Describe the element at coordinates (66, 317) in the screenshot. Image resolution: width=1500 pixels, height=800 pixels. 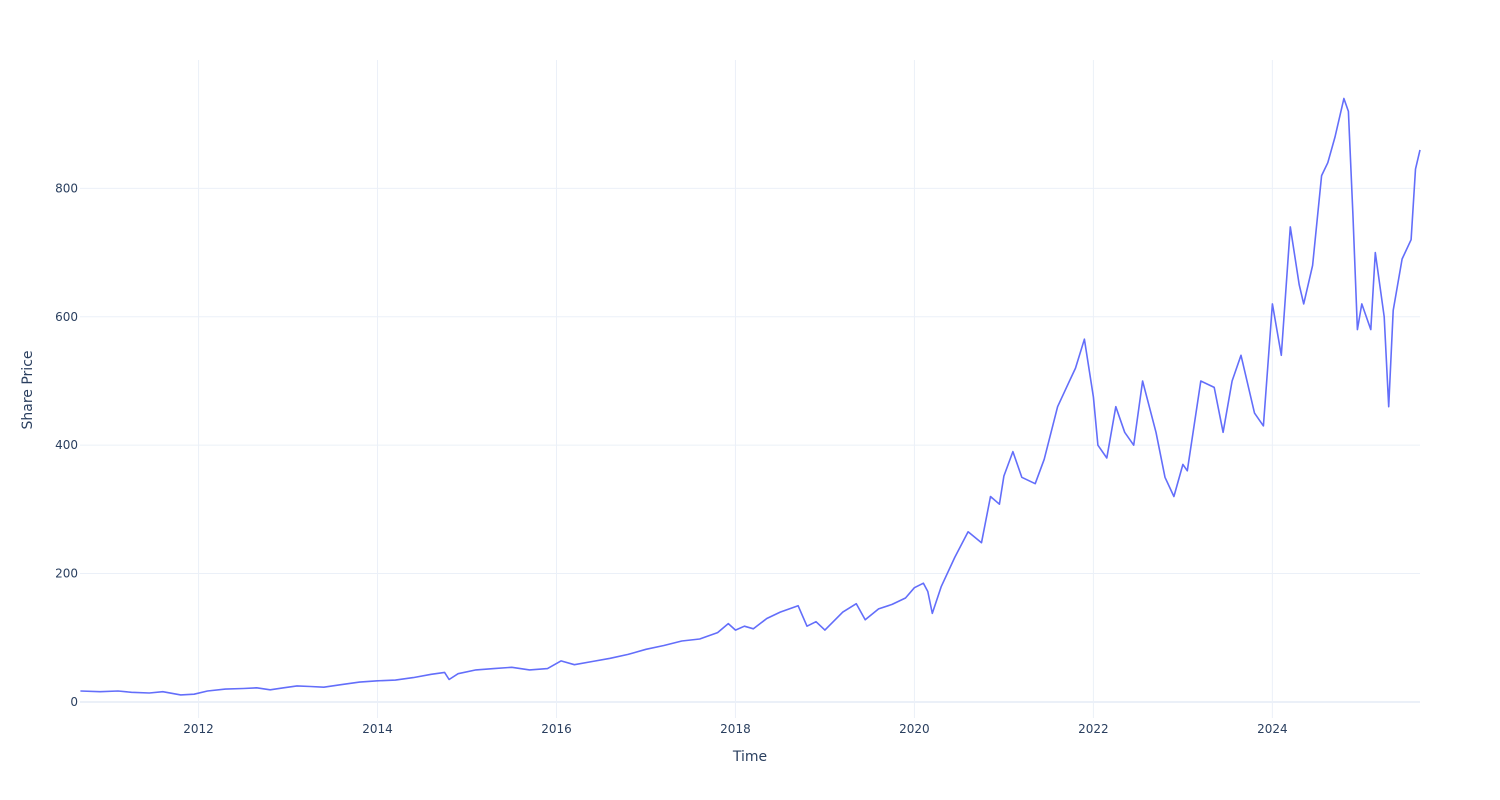
I see `y-tick-label-600: 600` at that location.